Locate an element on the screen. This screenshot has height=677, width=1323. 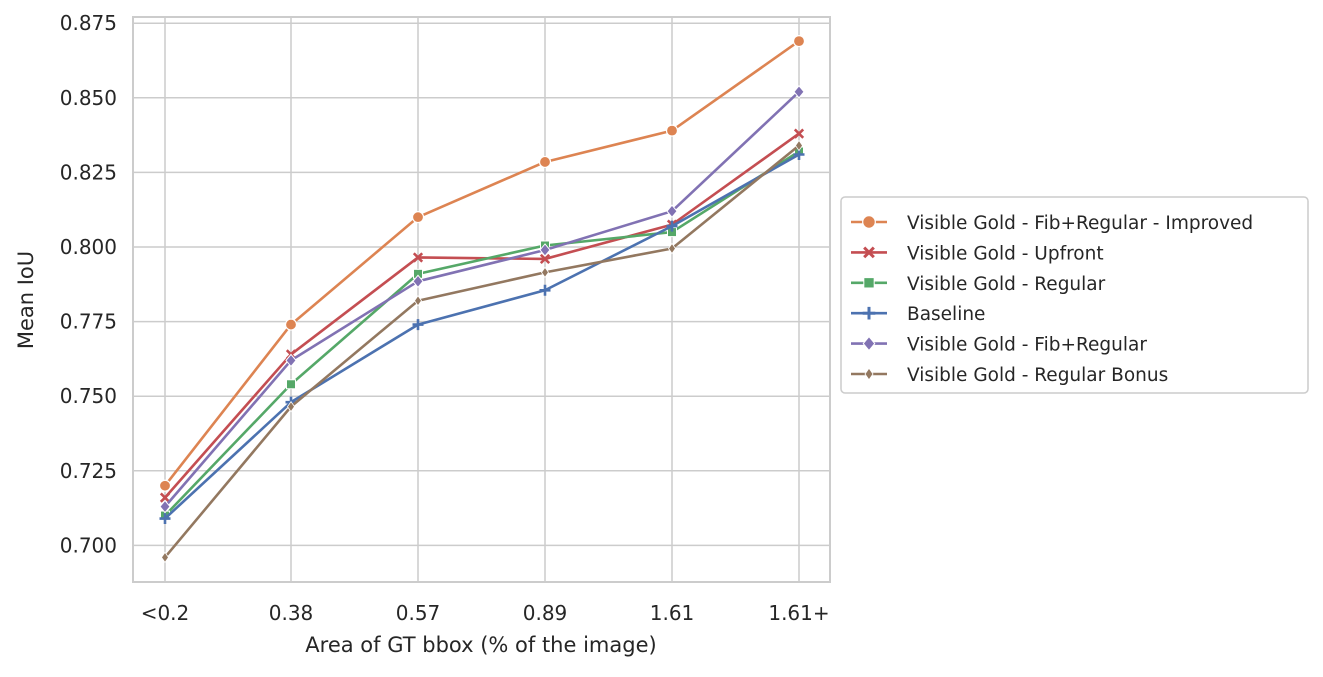
x-axis-ticks: <0.2 0.38 0.57 0.89 1.61 1.61+ is located at coordinates (485, 613).